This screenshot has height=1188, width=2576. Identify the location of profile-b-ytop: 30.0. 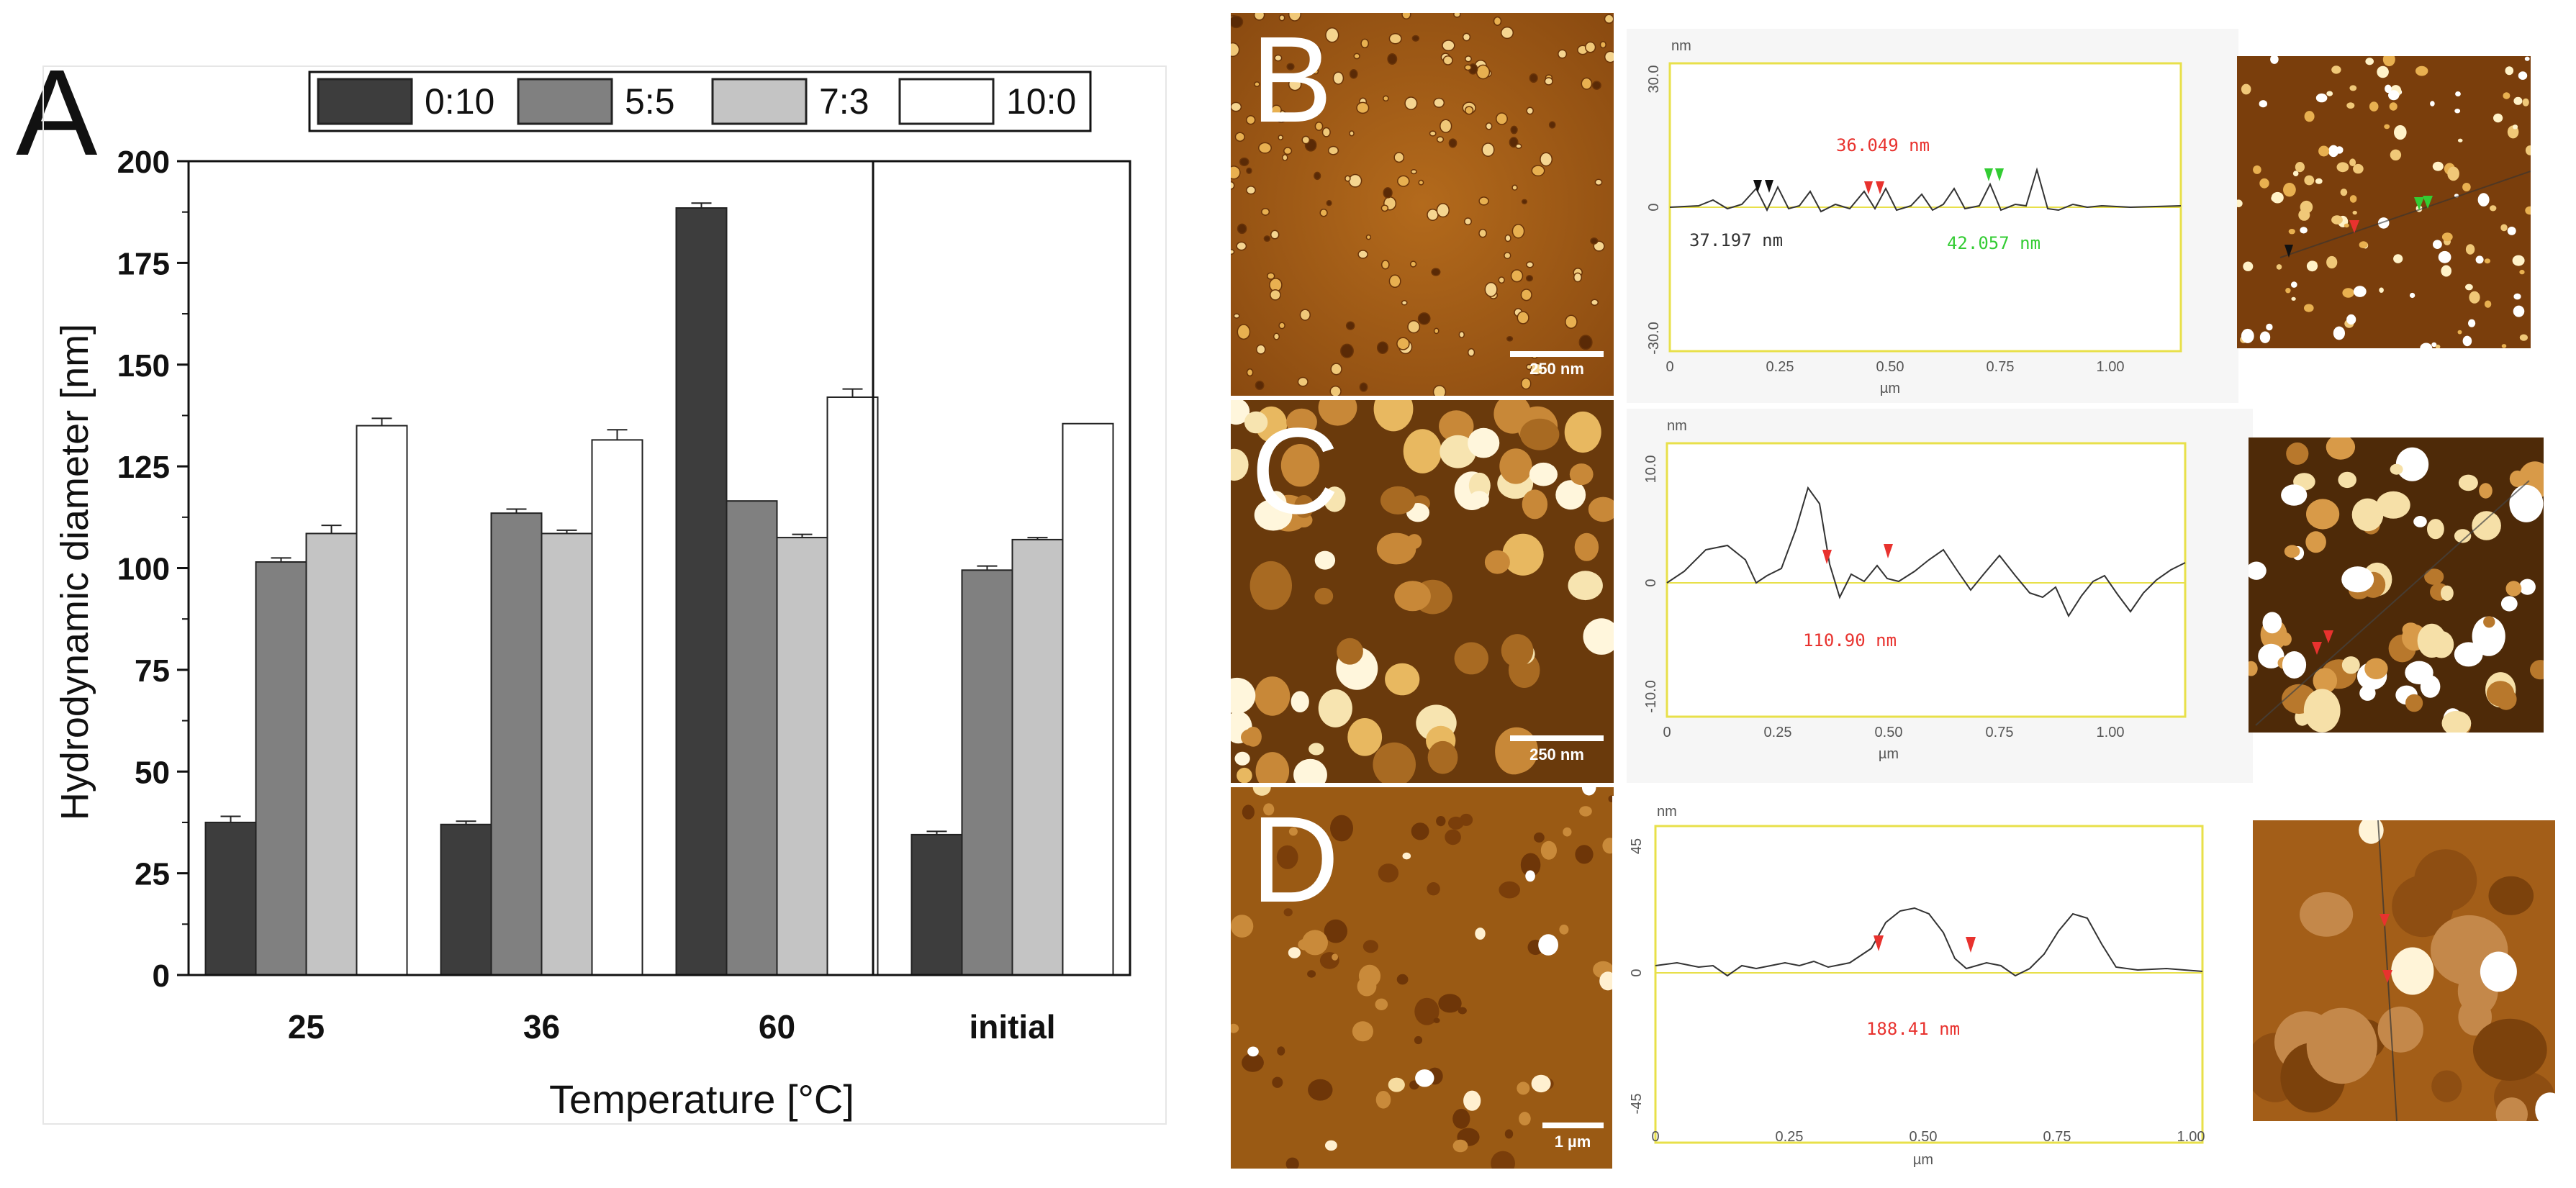
(1654, 79).